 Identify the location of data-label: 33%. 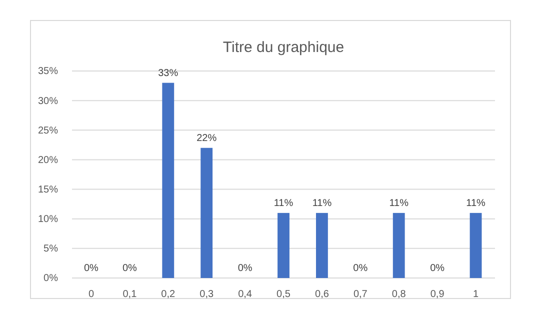
(168, 73).